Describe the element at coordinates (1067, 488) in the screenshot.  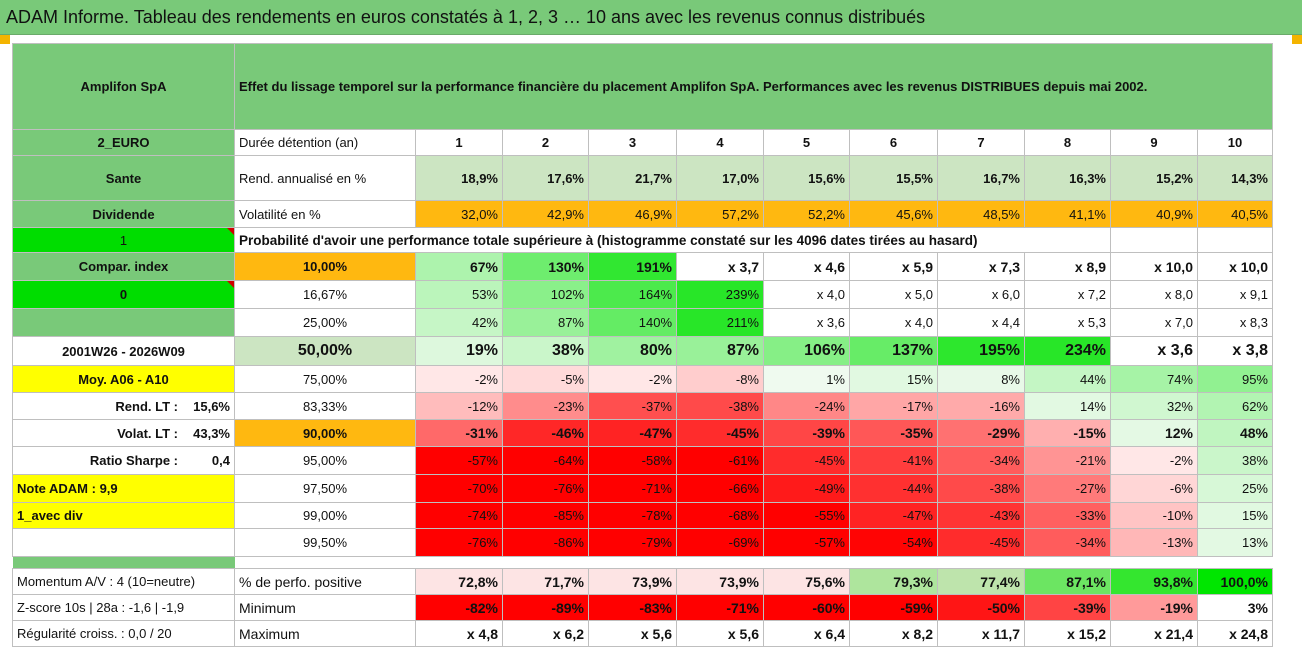
I see `probability-value: -27%` at that location.